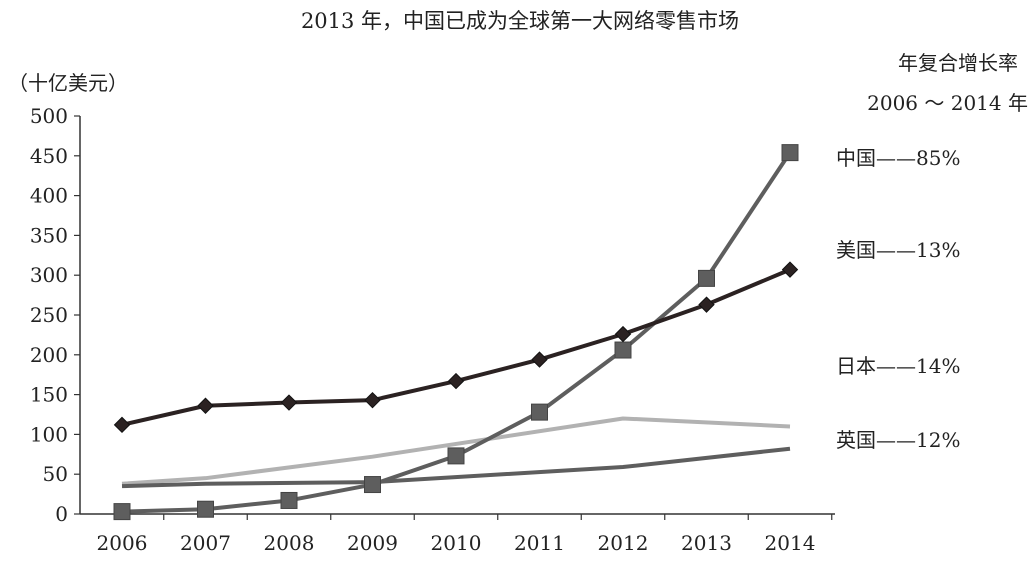 The width and height of the screenshot is (1032, 568). I want to click on legend-title-line1: 年复合增长率, so click(958, 63).